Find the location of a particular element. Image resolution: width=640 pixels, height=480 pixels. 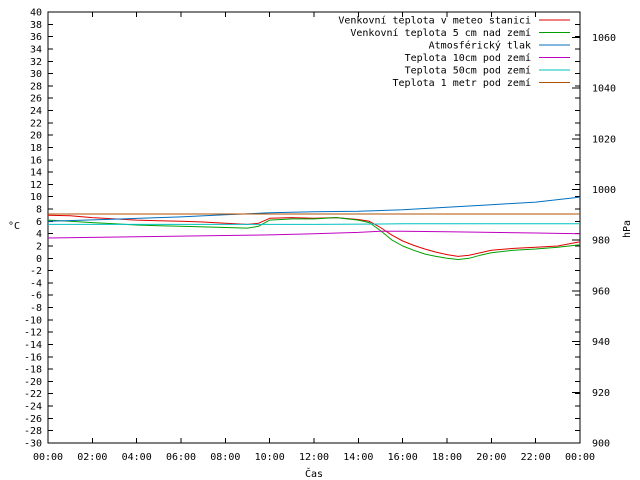

y-tick-label: 6 is located at coordinates (39, 222).